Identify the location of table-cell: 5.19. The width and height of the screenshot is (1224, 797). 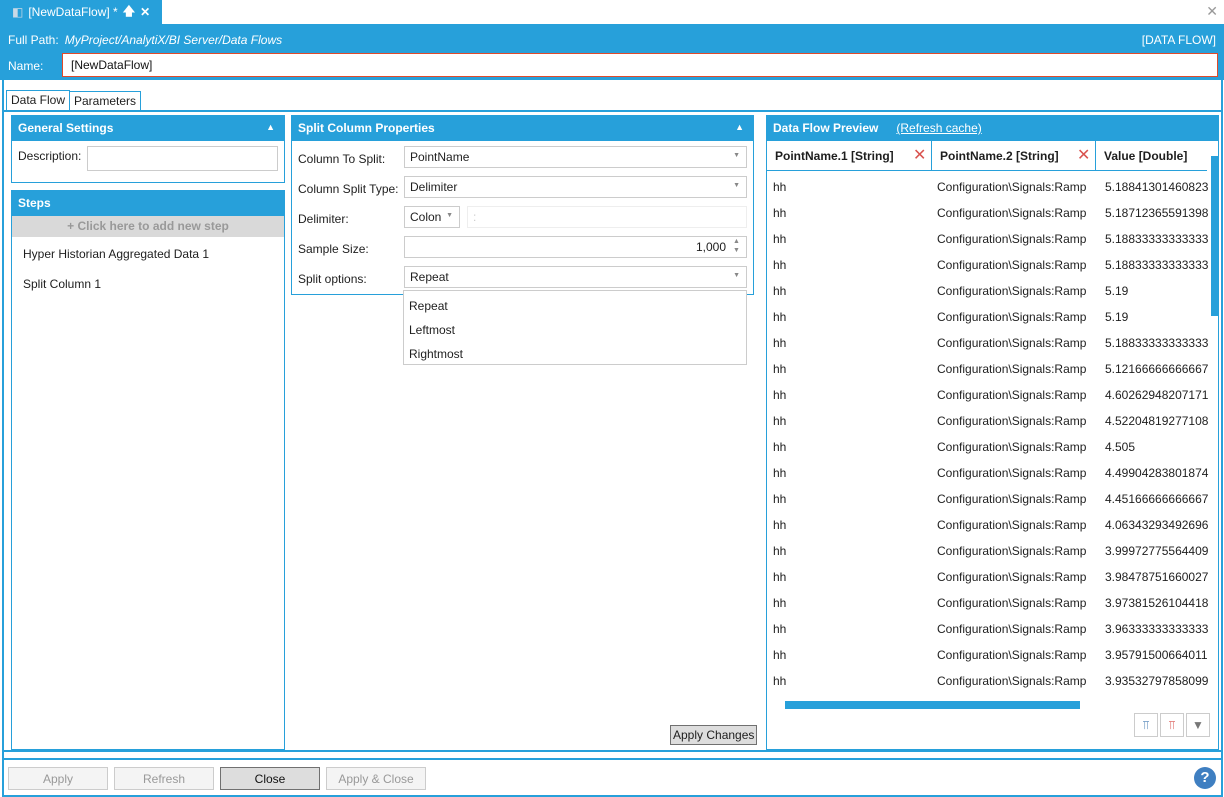
(1117, 291).